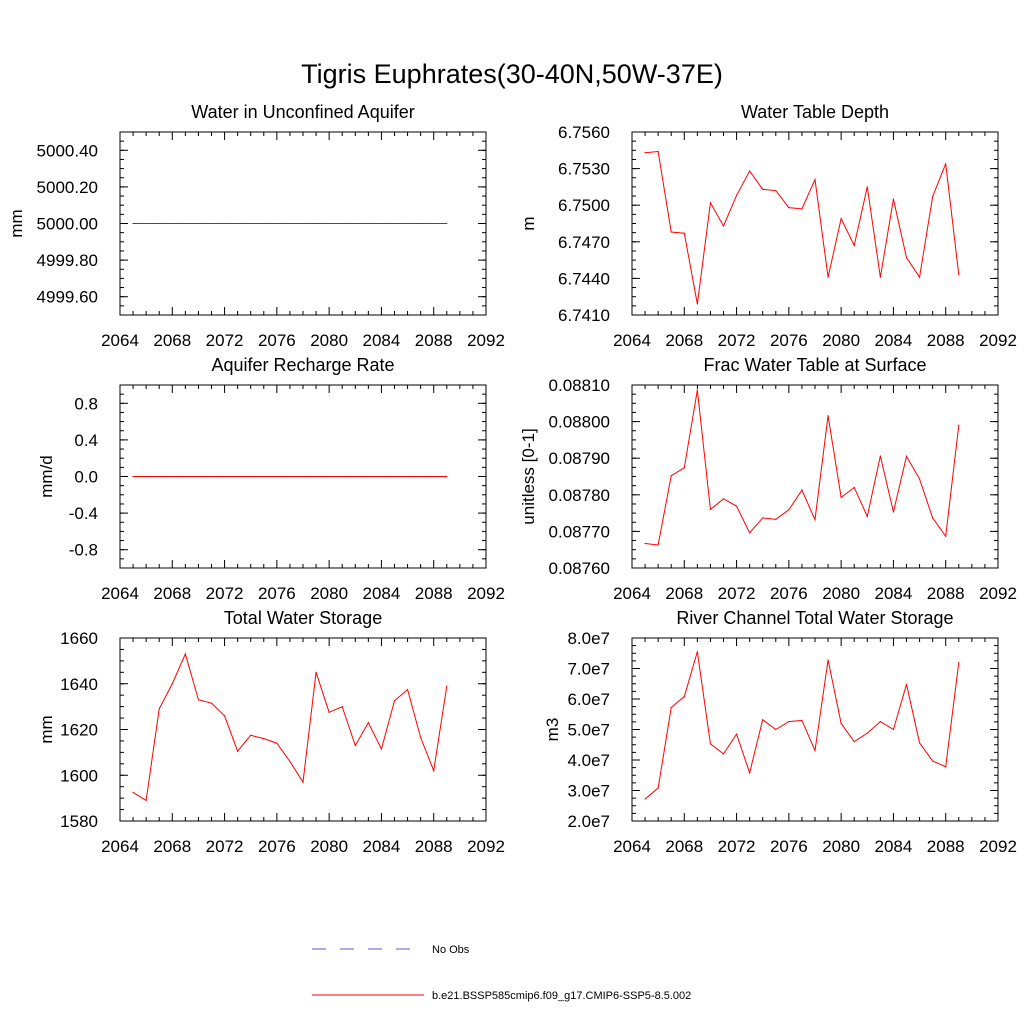 The height and width of the screenshot is (1024, 1024). I want to click on panel-title: Water Table Depth, so click(815, 112).